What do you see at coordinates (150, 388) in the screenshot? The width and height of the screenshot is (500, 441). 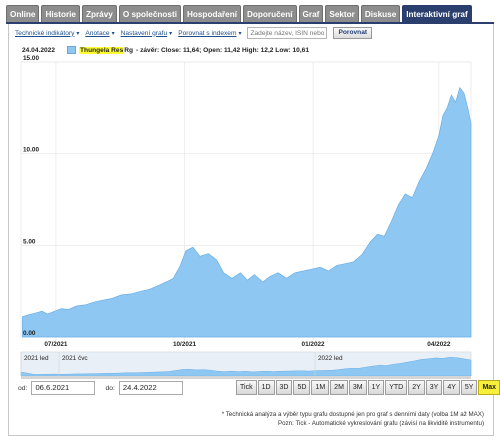 I see `to-date-input: 24.4.2022` at bounding box center [150, 388].